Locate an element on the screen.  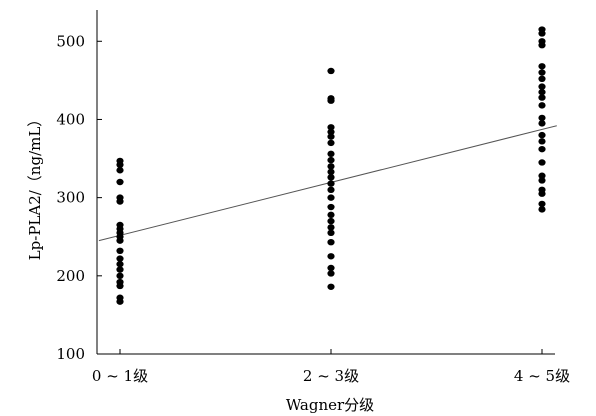
x-tick-label: 4 ~ 5级 is located at coordinates (542, 376).